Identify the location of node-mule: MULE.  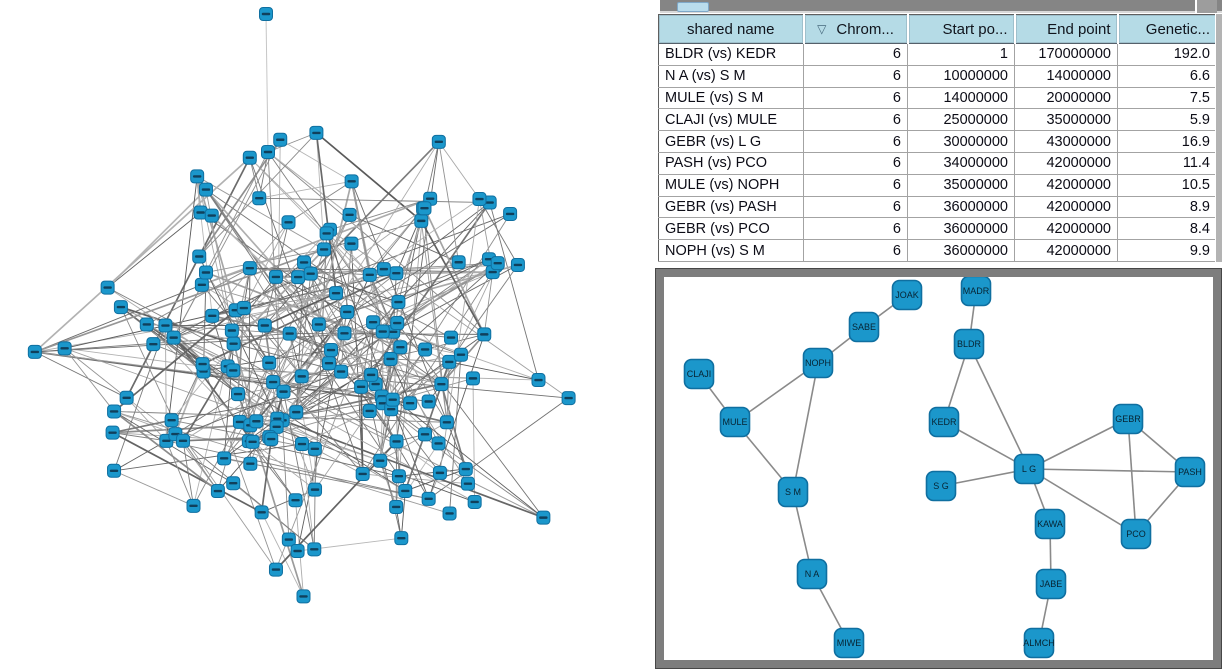
(735, 422).